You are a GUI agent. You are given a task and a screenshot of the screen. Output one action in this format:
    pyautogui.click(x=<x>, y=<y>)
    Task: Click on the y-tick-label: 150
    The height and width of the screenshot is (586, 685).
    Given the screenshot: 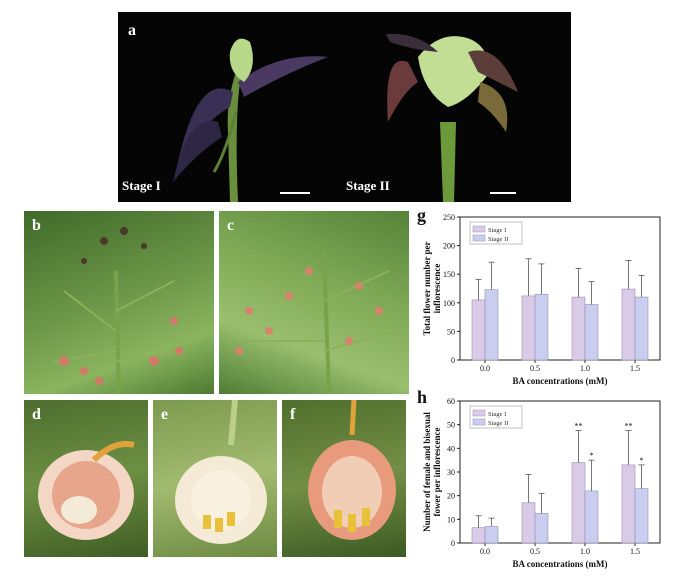 What is the action you would take?
    pyautogui.click(x=449, y=274)
    